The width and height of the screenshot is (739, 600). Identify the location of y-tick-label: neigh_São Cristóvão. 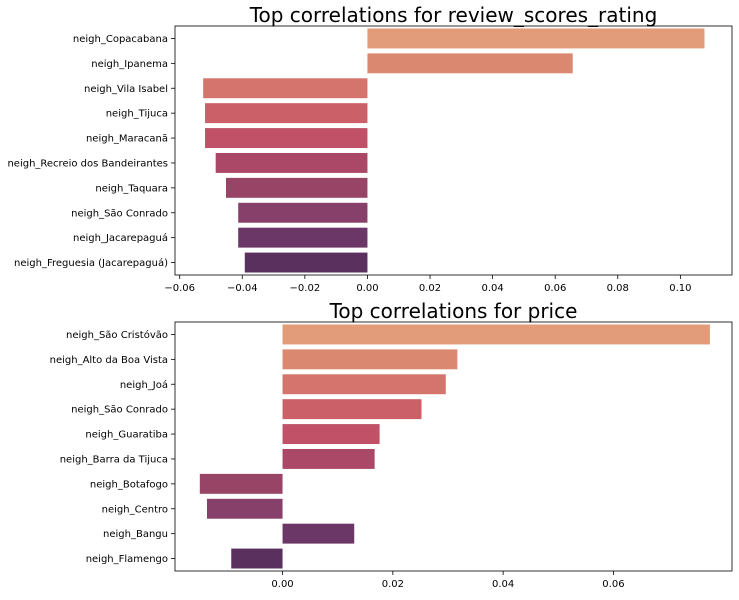
(117, 335).